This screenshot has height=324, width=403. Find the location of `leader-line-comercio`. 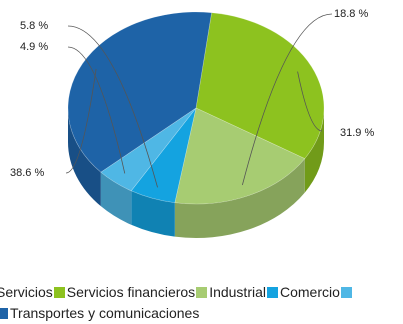

leader-line-comercio is located at coordinates (96, 110).